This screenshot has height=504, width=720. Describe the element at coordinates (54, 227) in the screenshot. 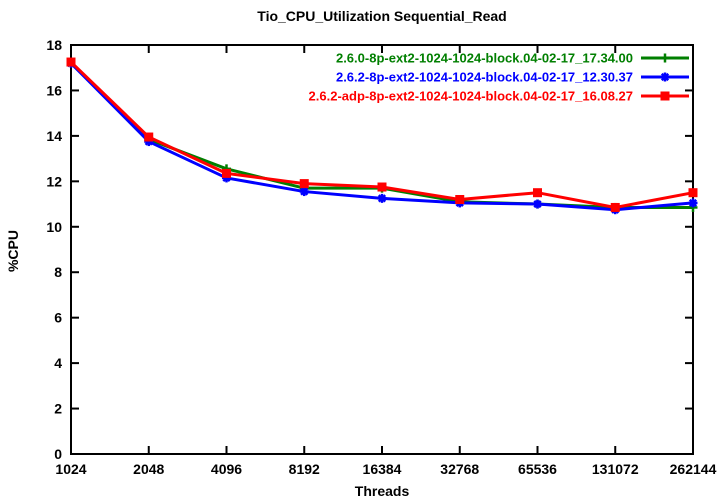

I see `y-tick-label: 10` at that location.